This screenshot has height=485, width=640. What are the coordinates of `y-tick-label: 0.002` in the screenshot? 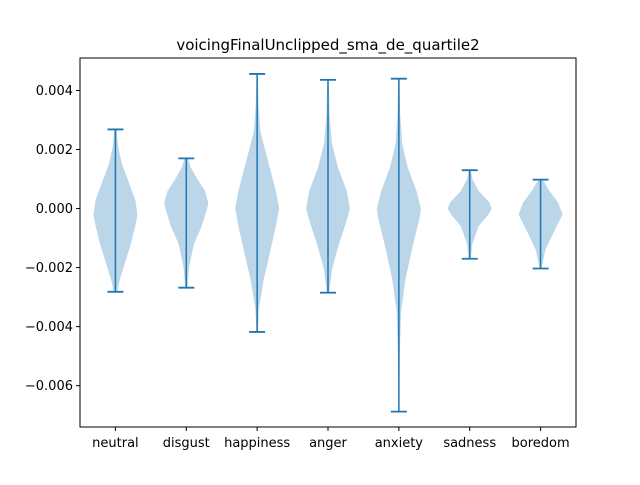 It's located at (54, 150).